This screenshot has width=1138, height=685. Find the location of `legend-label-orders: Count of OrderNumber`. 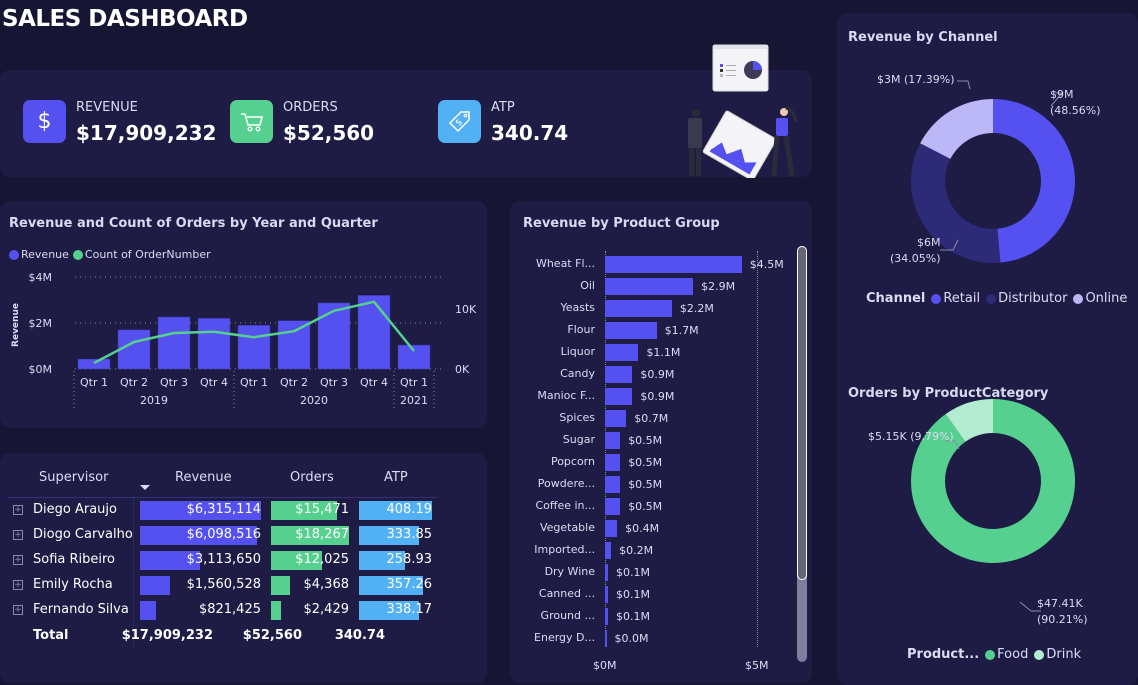

legend-label-orders: Count of OrderNumber is located at coordinates (147, 254).